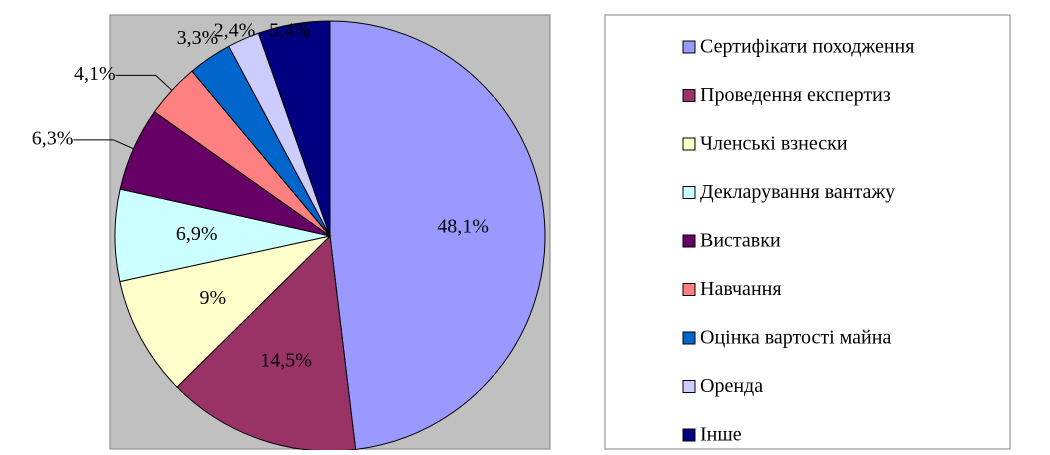 This screenshot has width=1050, height=455. I want to click on legend-label: Навчання, so click(741, 289).